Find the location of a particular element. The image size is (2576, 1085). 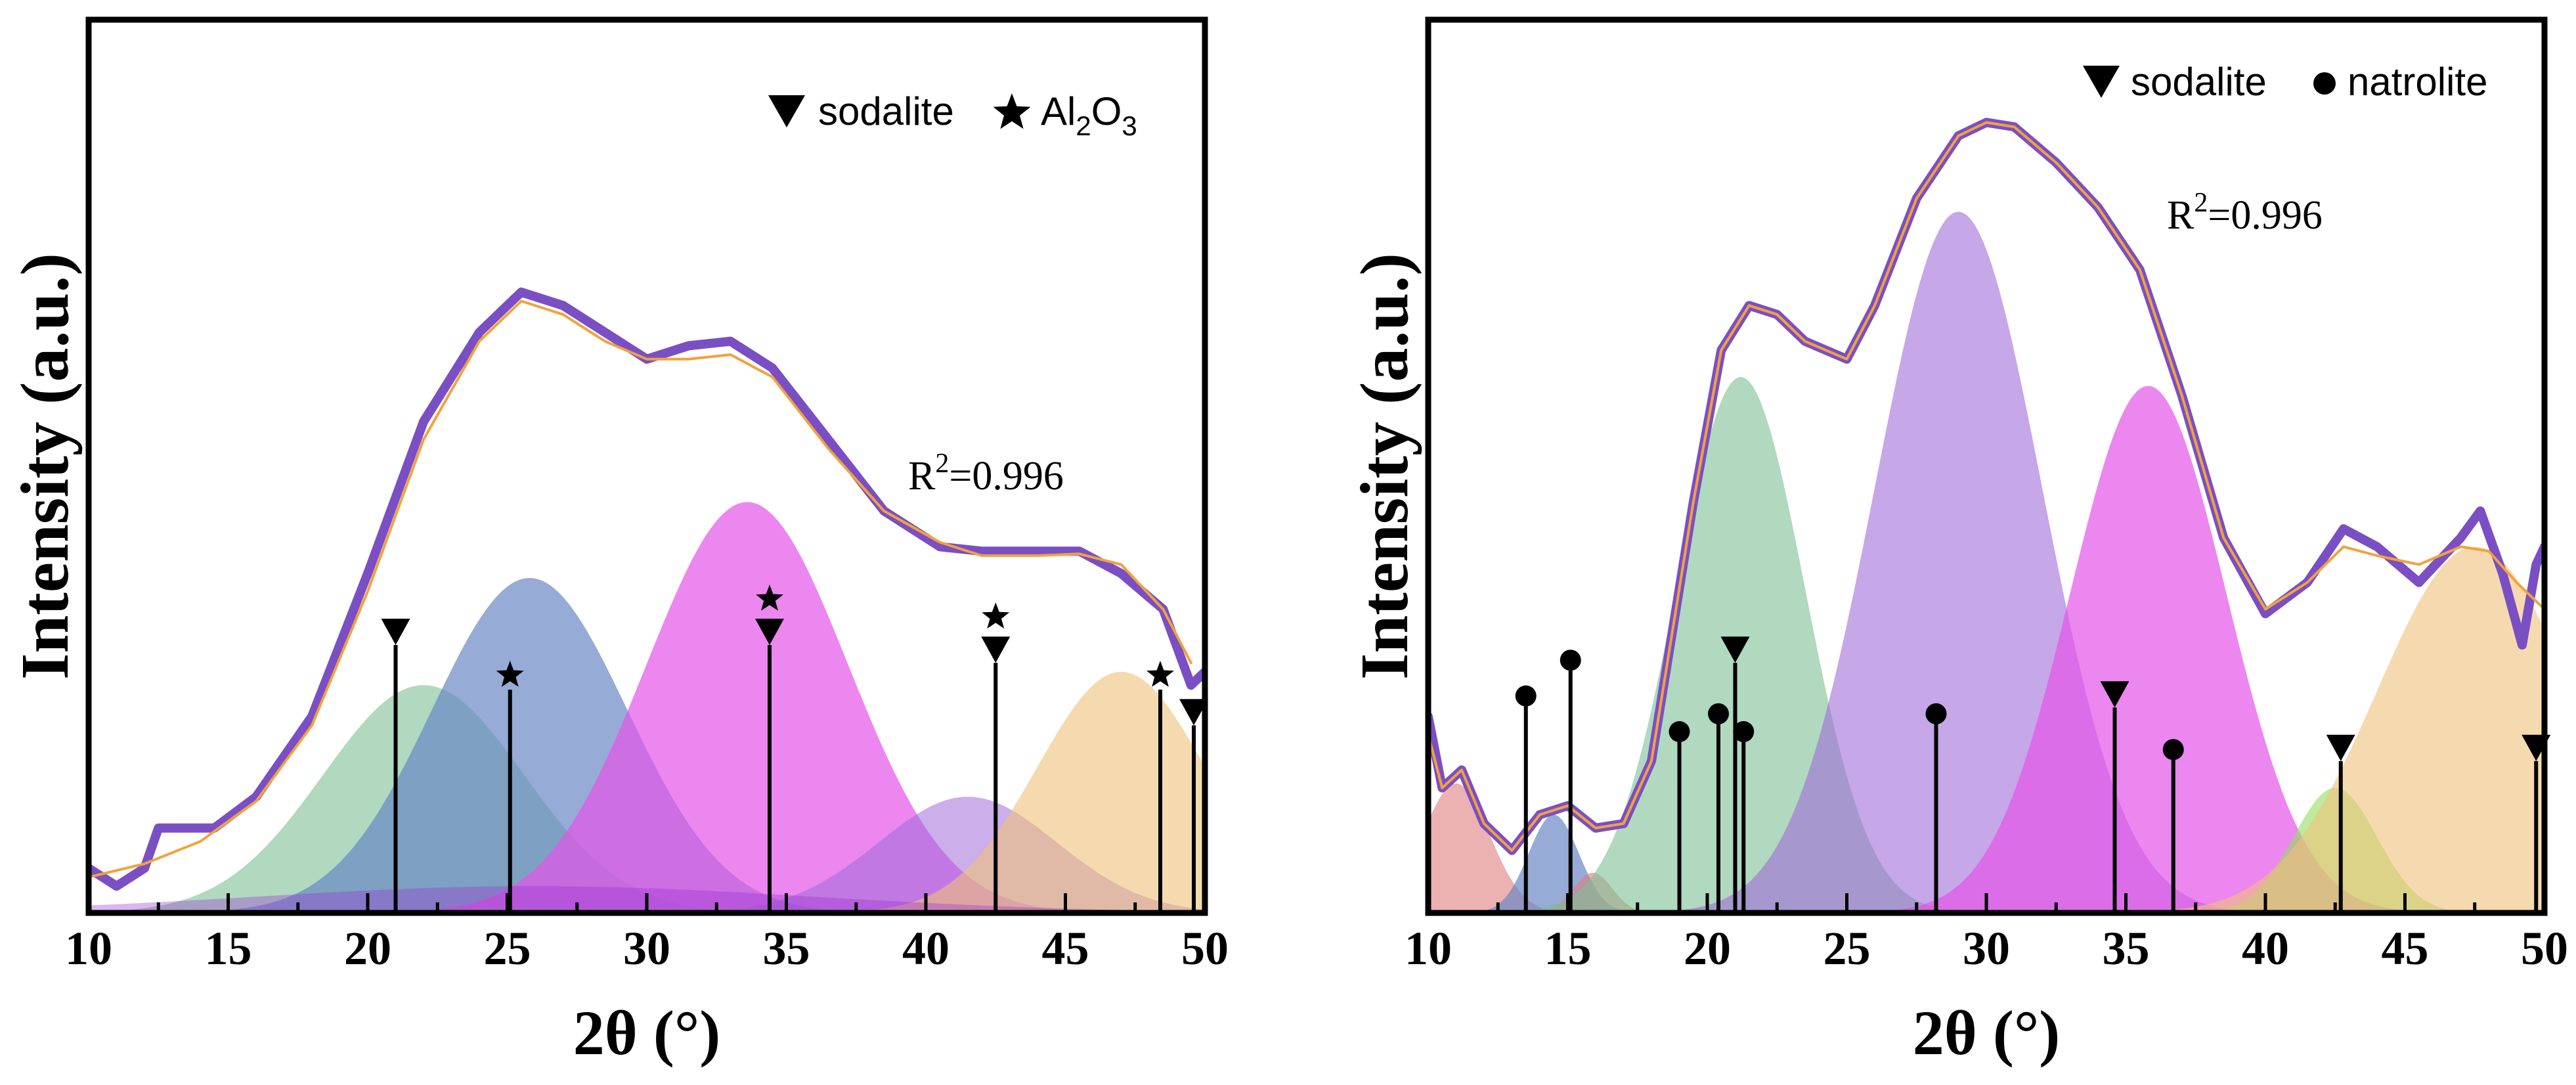

legend: sodalite Al2O3 is located at coordinates (953, 115).